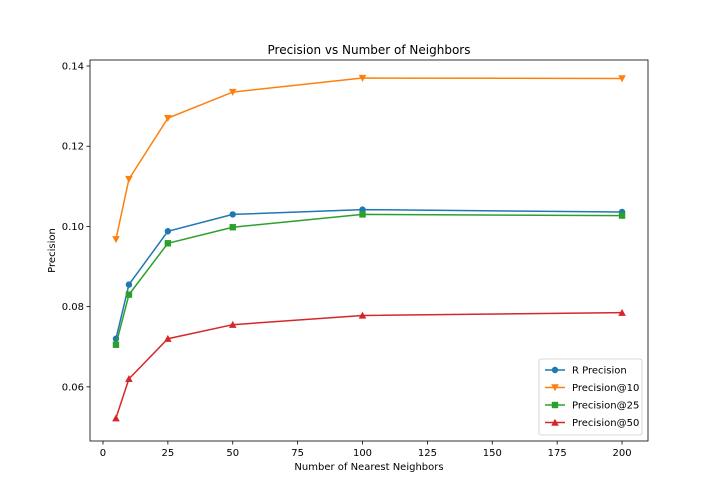 This screenshot has height=504, width=720. What do you see at coordinates (369, 50) in the screenshot?
I see `chart-title: Precision vs Number of Neighbors` at bounding box center [369, 50].